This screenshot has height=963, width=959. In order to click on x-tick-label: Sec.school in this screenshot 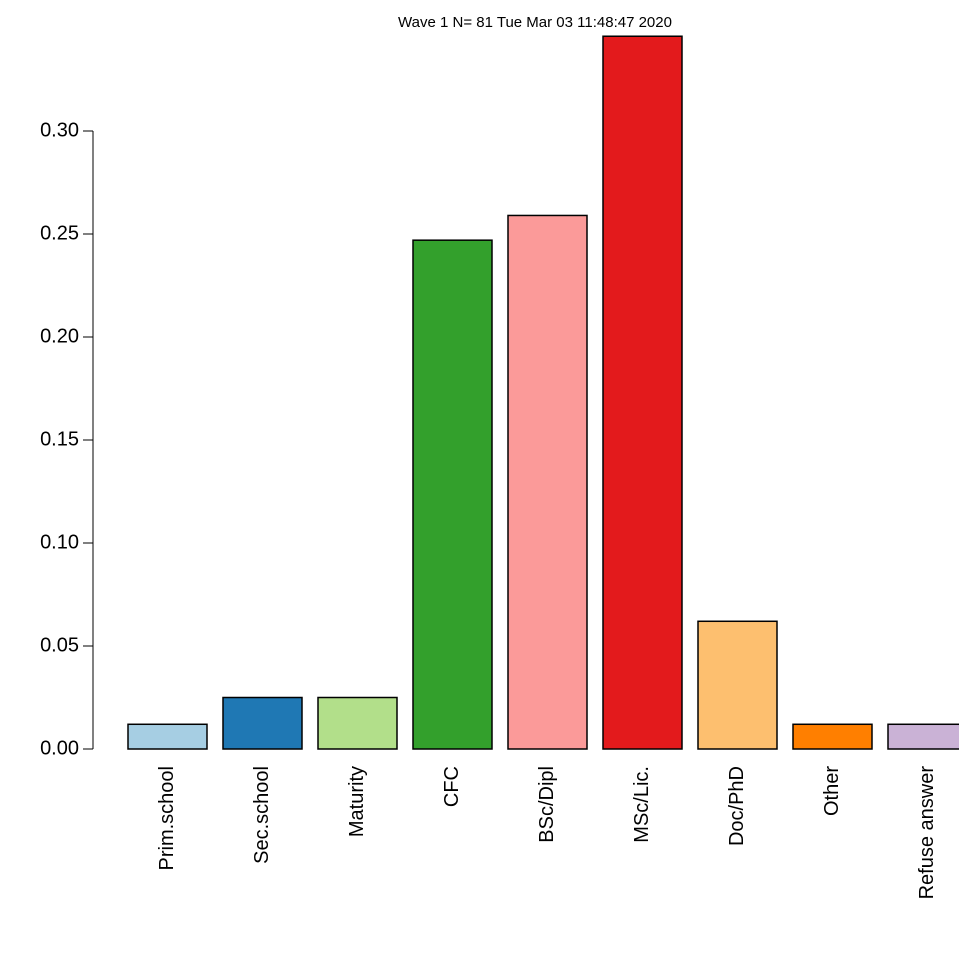, I will do `click(262, 815)`.